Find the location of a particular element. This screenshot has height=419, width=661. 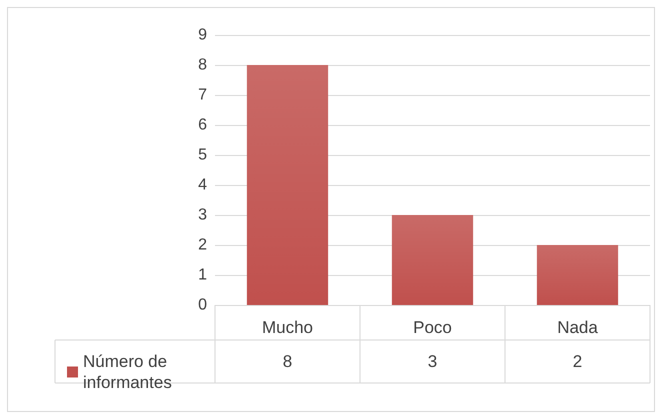

x-tick-label: Mucho is located at coordinates (288, 327).